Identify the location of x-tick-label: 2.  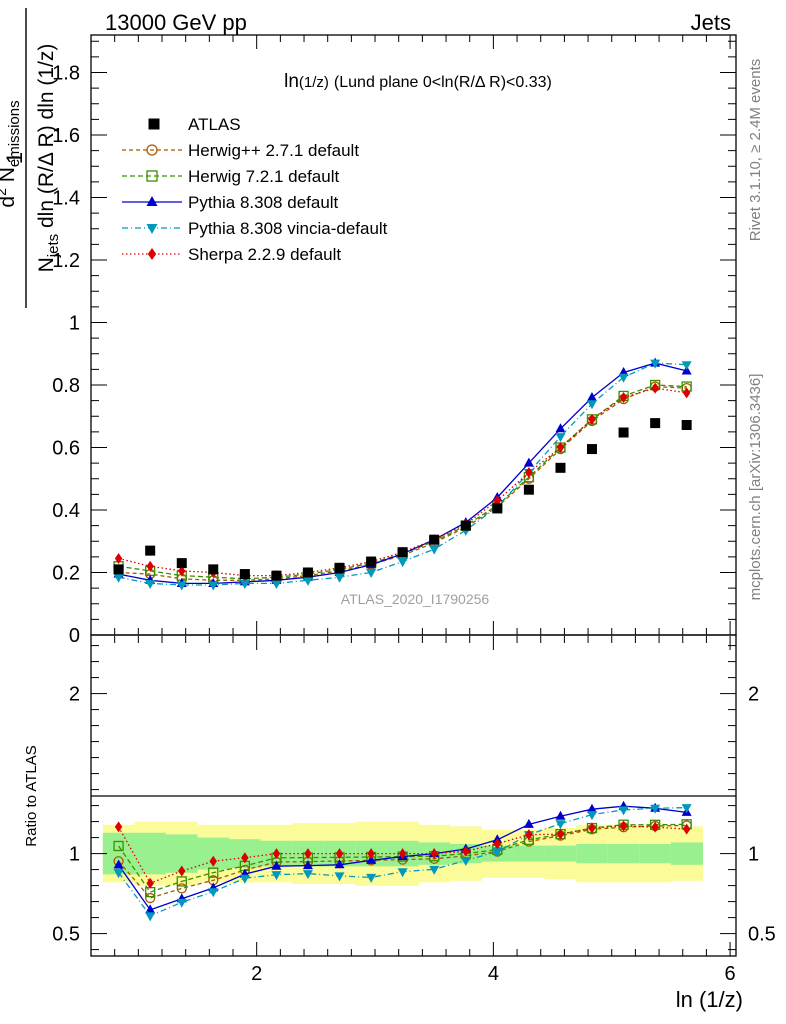
(256, 974).